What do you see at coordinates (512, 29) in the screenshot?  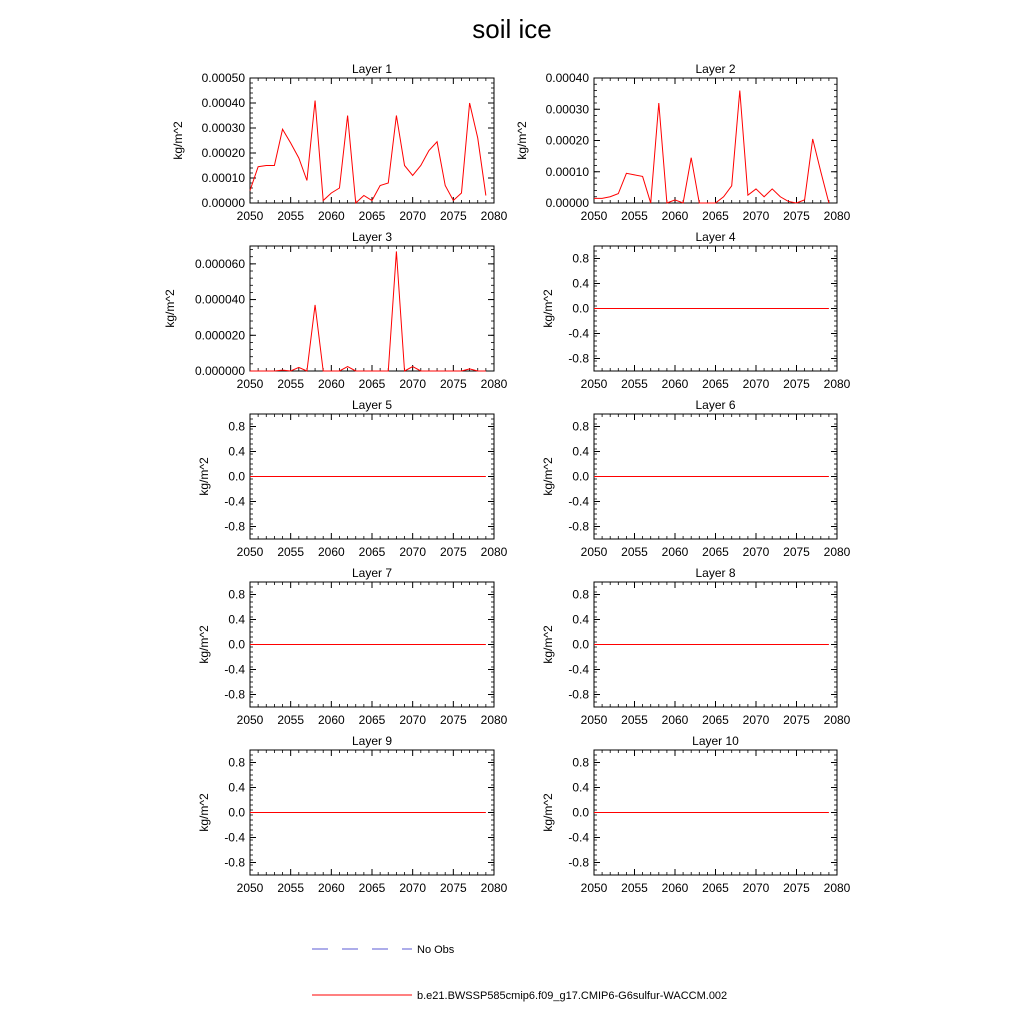 I see `figure-title: soil ice` at bounding box center [512, 29].